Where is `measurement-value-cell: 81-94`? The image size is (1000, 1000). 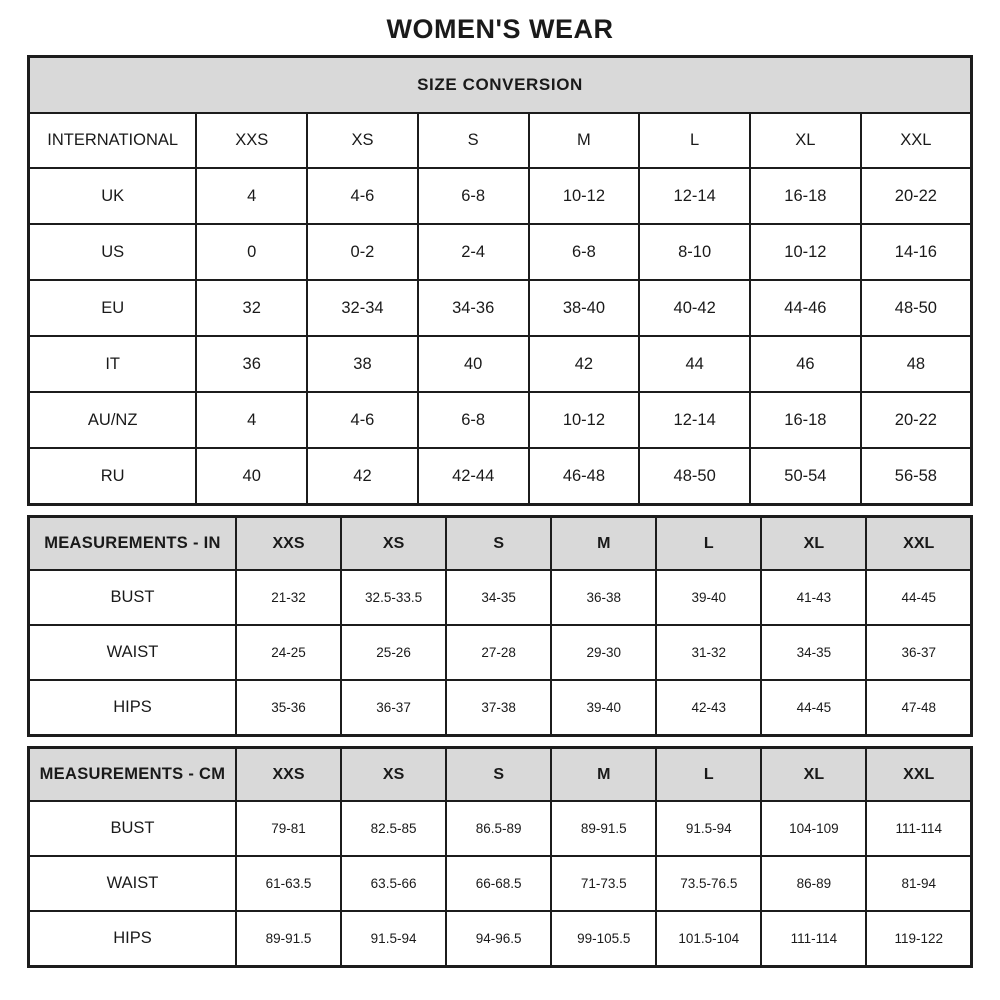 measurement-value-cell: 81-94 is located at coordinates (919, 883).